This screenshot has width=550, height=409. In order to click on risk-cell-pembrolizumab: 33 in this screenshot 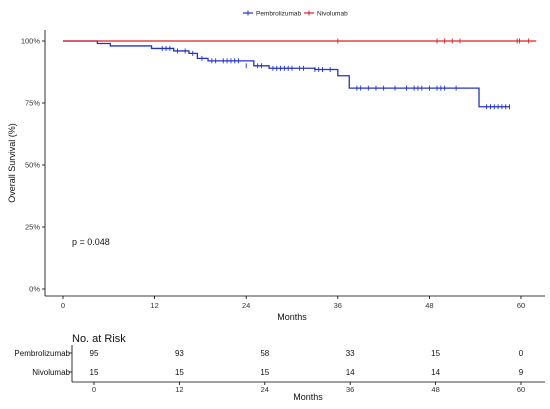, I will do `click(350, 353)`.